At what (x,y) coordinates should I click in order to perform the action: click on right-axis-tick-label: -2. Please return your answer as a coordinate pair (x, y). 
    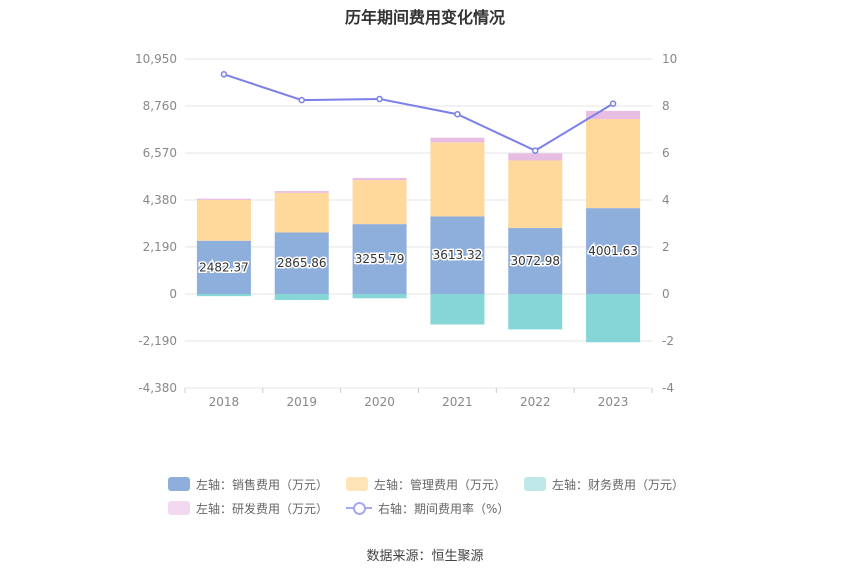
    Looking at the image, I should click on (668, 341).